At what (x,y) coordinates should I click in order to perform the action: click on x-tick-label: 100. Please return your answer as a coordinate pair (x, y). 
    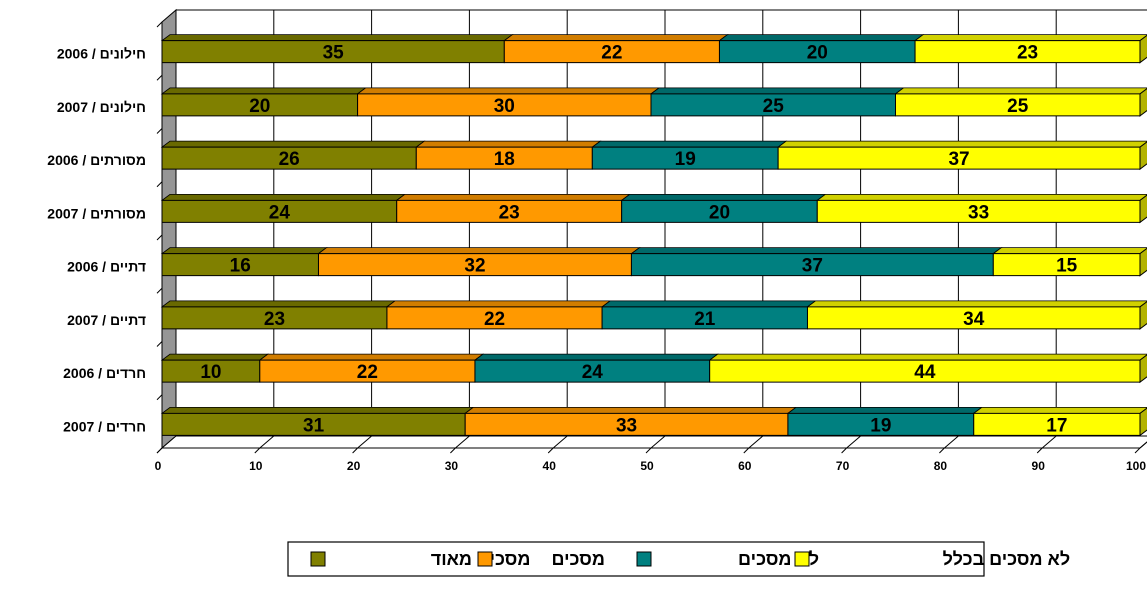
    Looking at the image, I should click on (1136, 466).